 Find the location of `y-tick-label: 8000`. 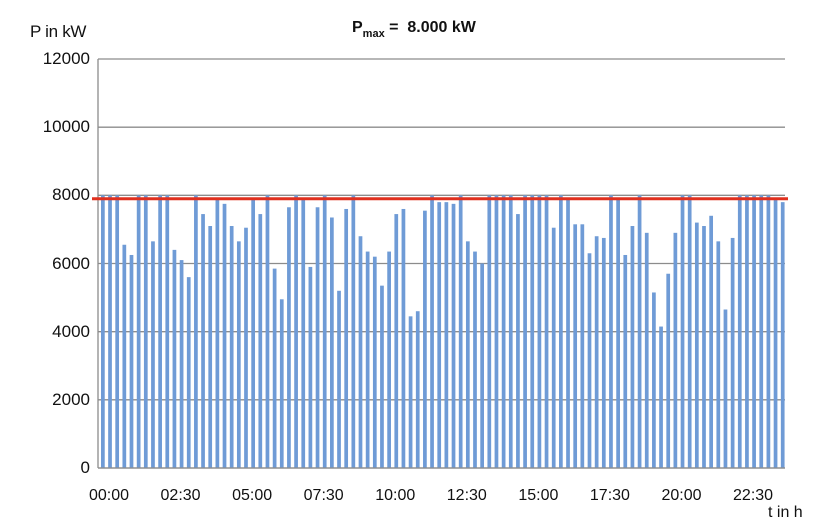

y-tick-label: 8000 is located at coordinates (71, 195).